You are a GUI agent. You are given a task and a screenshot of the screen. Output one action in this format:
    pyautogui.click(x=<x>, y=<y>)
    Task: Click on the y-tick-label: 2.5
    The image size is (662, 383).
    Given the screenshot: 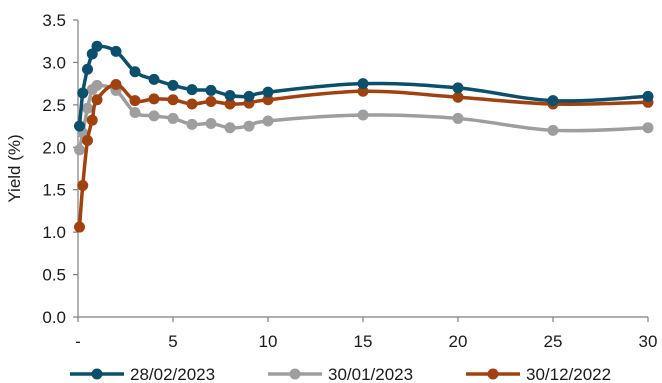 What is the action you would take?
    pyautogui.click(x=54, y=105)
    